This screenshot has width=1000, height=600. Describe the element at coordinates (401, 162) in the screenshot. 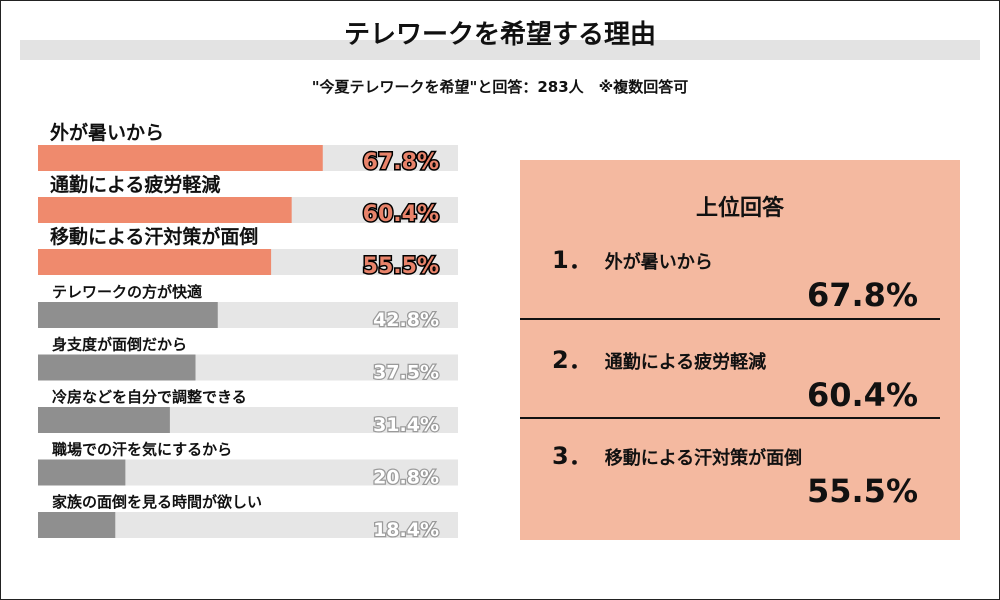

I see `value-label: 67.8%` at that location.